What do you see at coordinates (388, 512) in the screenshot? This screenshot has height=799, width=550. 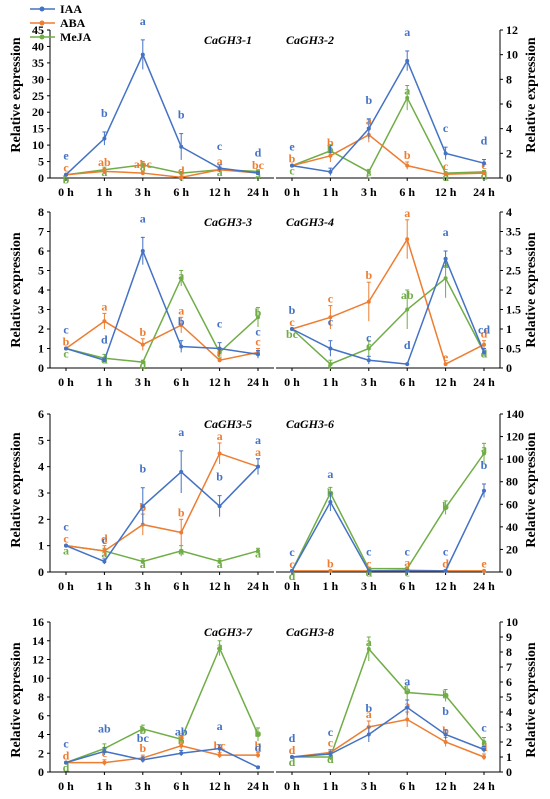 I see `series-meja: dbdcba` at bounding box center [388, 512].